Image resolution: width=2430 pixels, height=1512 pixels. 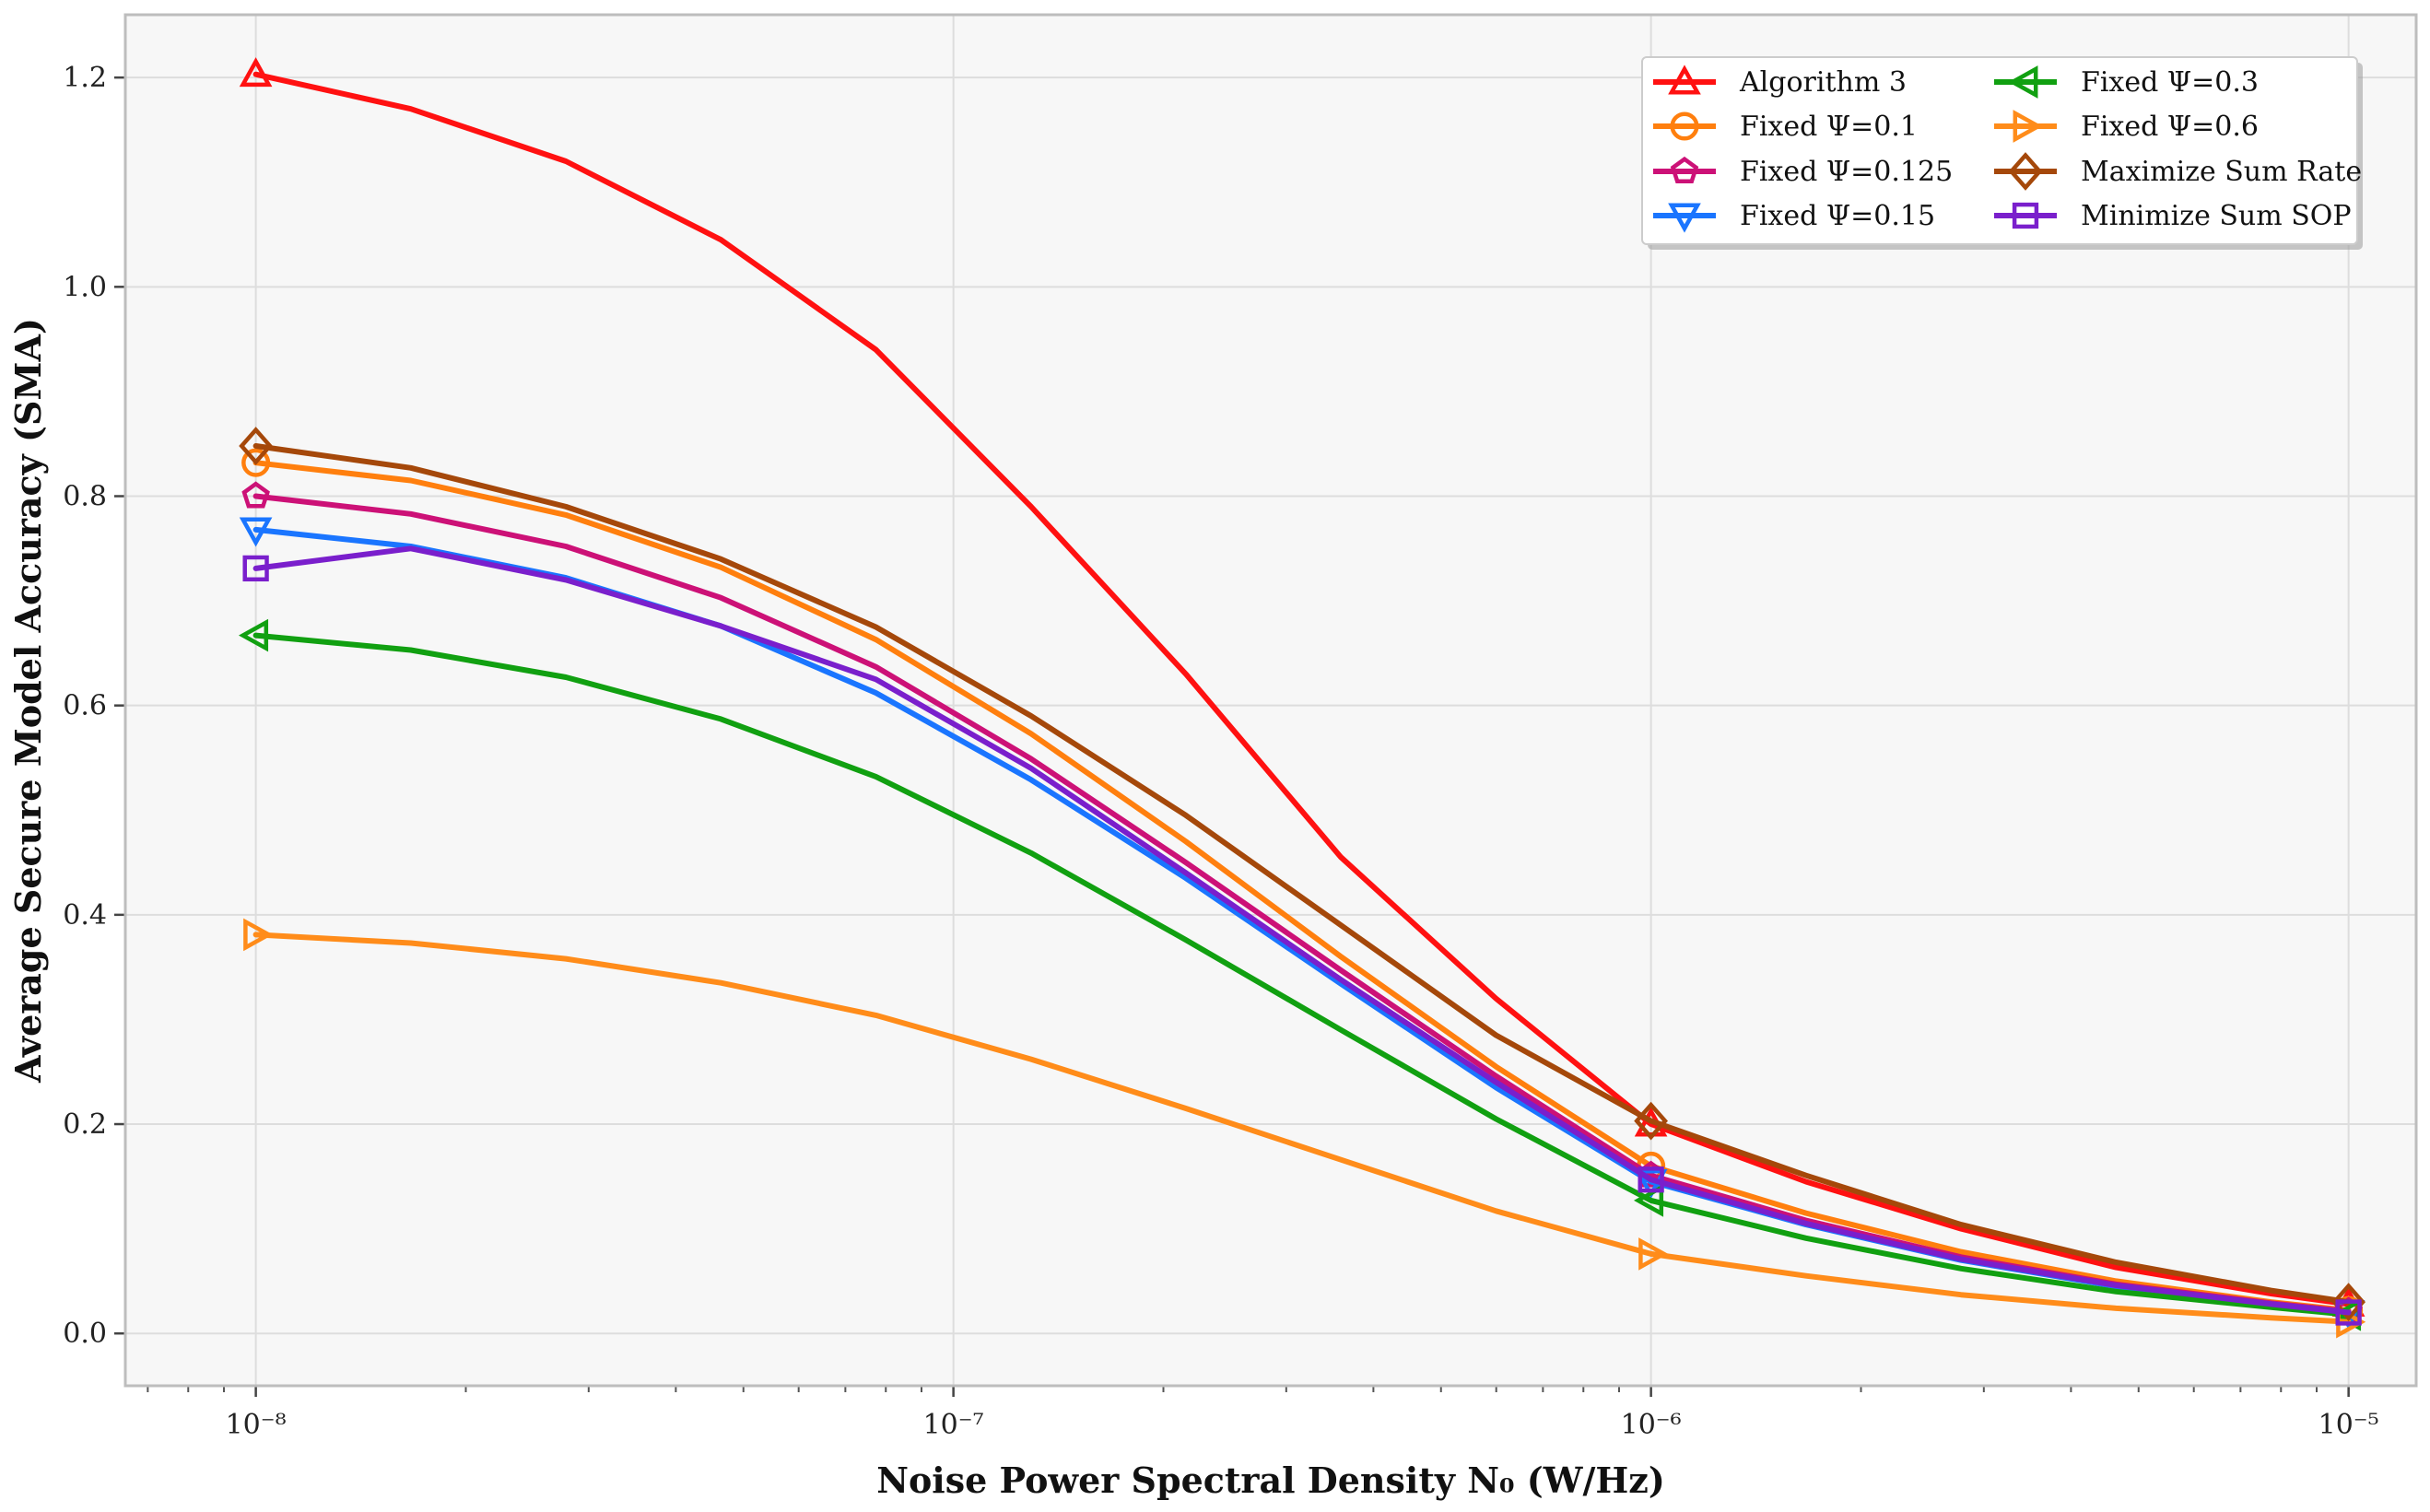 I want to click on legend-label: Algorithm 3, so click(x=1823, y=82).